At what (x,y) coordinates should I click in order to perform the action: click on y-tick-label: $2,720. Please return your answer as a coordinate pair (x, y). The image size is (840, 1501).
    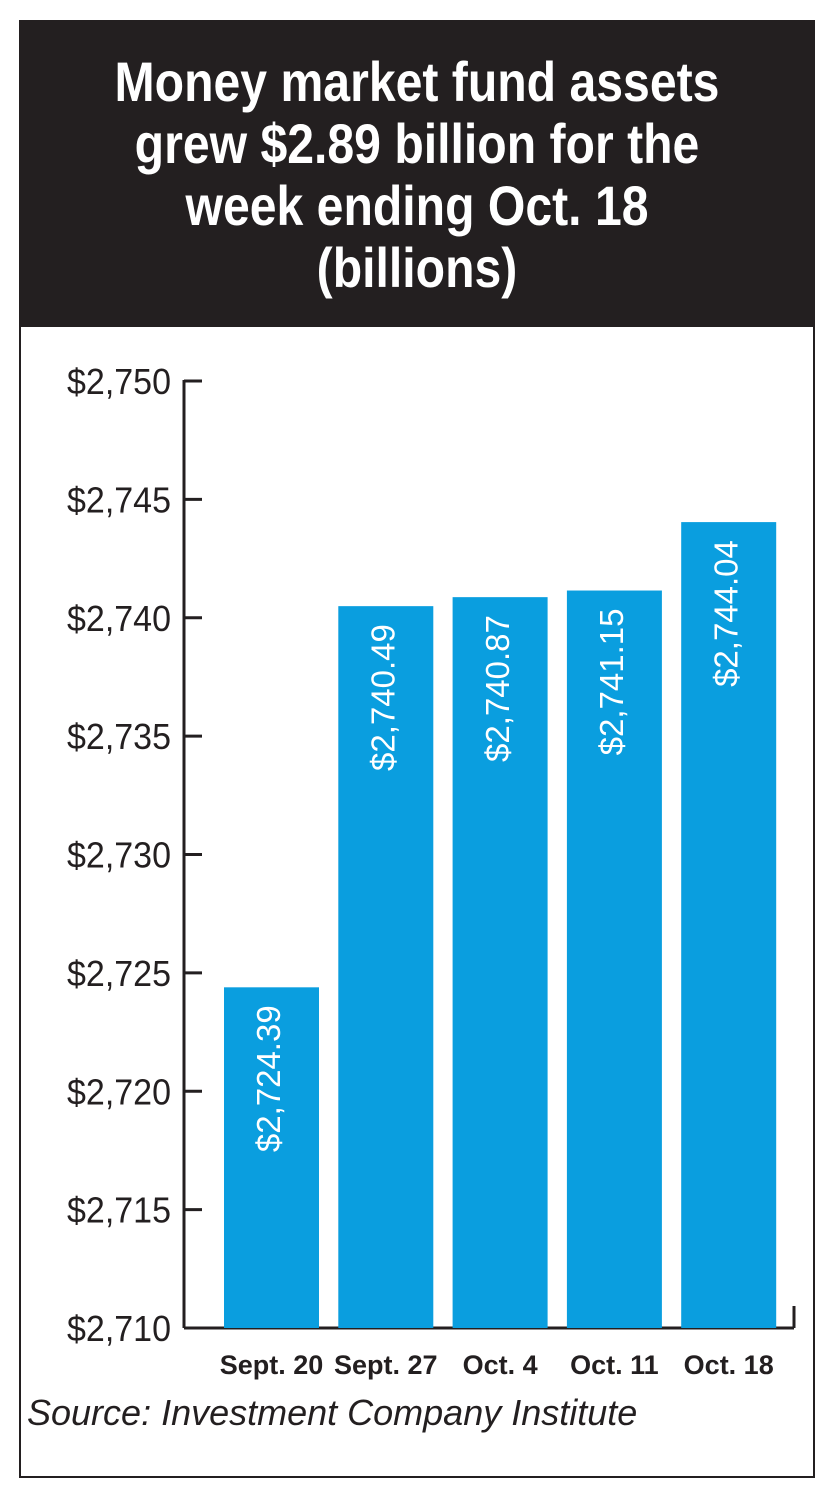
    Looking at the image, I should click on (119, 1091).